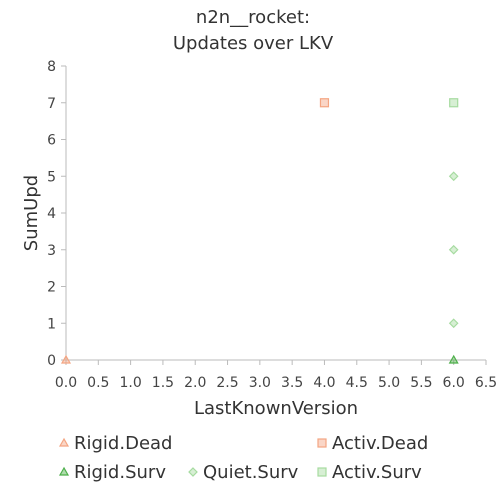 The height and width of the screenshot is (500, 500). I want to click on y-tick-label: 5, so click(51, 177).